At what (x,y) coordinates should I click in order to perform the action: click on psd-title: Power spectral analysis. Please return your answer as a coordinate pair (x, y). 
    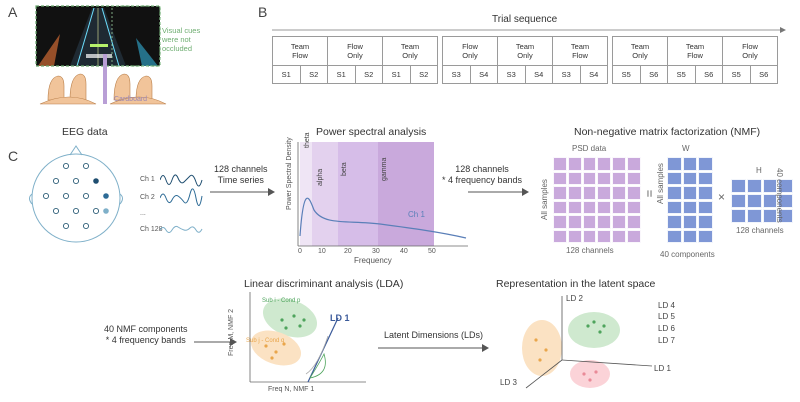
    Looking at the image, I should click on (371, 132).